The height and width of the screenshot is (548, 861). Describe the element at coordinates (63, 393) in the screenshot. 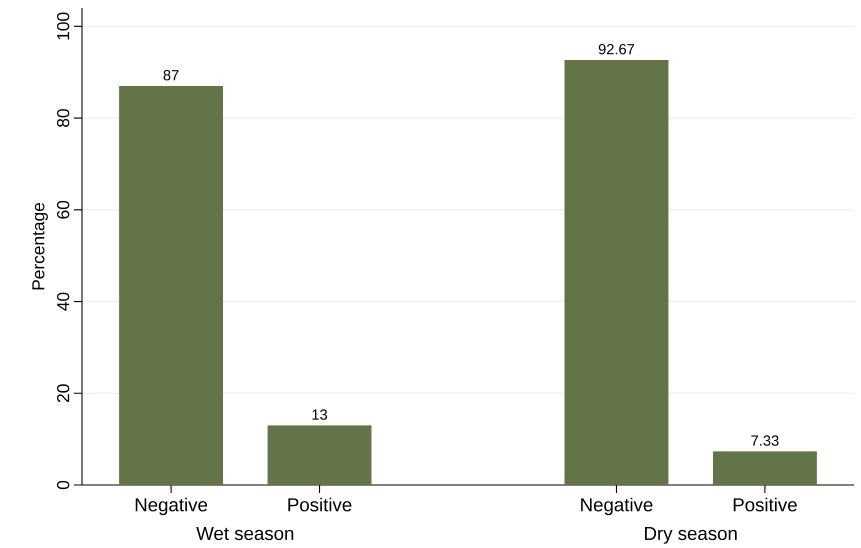

I see `y-tick-label: 20` at that location.